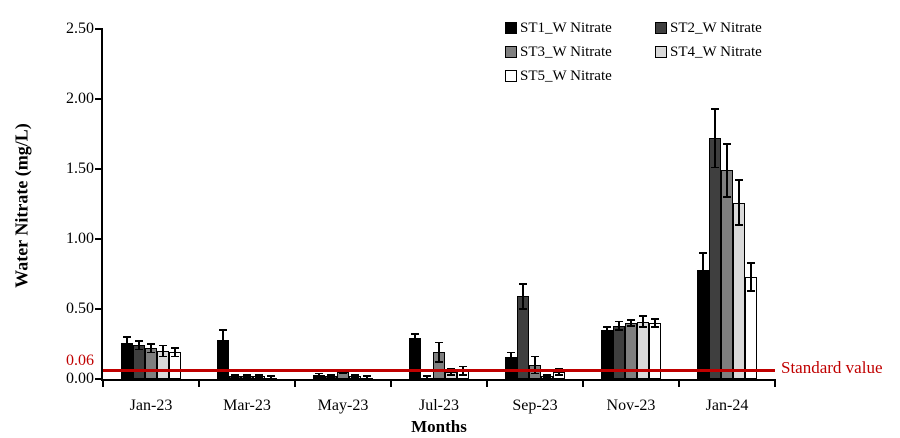 The image size is (900, 438). I want to click on legend-label: ST4_W Nitrate, so click(716, 51).